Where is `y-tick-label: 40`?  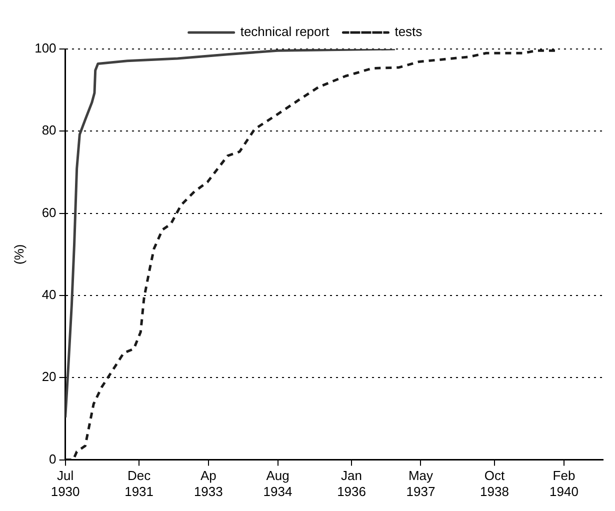
y-tick-label: 40 is located at coordinates (49, 294).